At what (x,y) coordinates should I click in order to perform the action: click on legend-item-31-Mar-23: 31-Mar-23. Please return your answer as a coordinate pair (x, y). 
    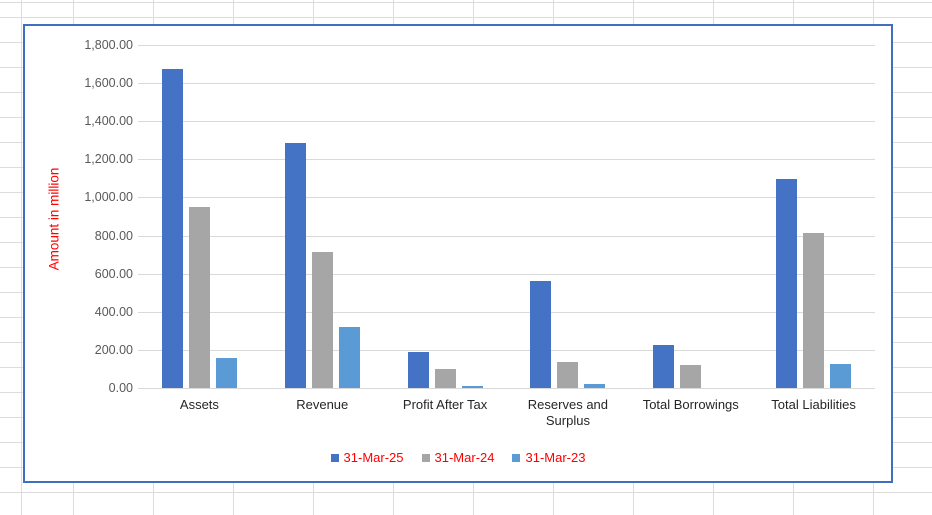
    Looking at the image, I should click on (548, 458).